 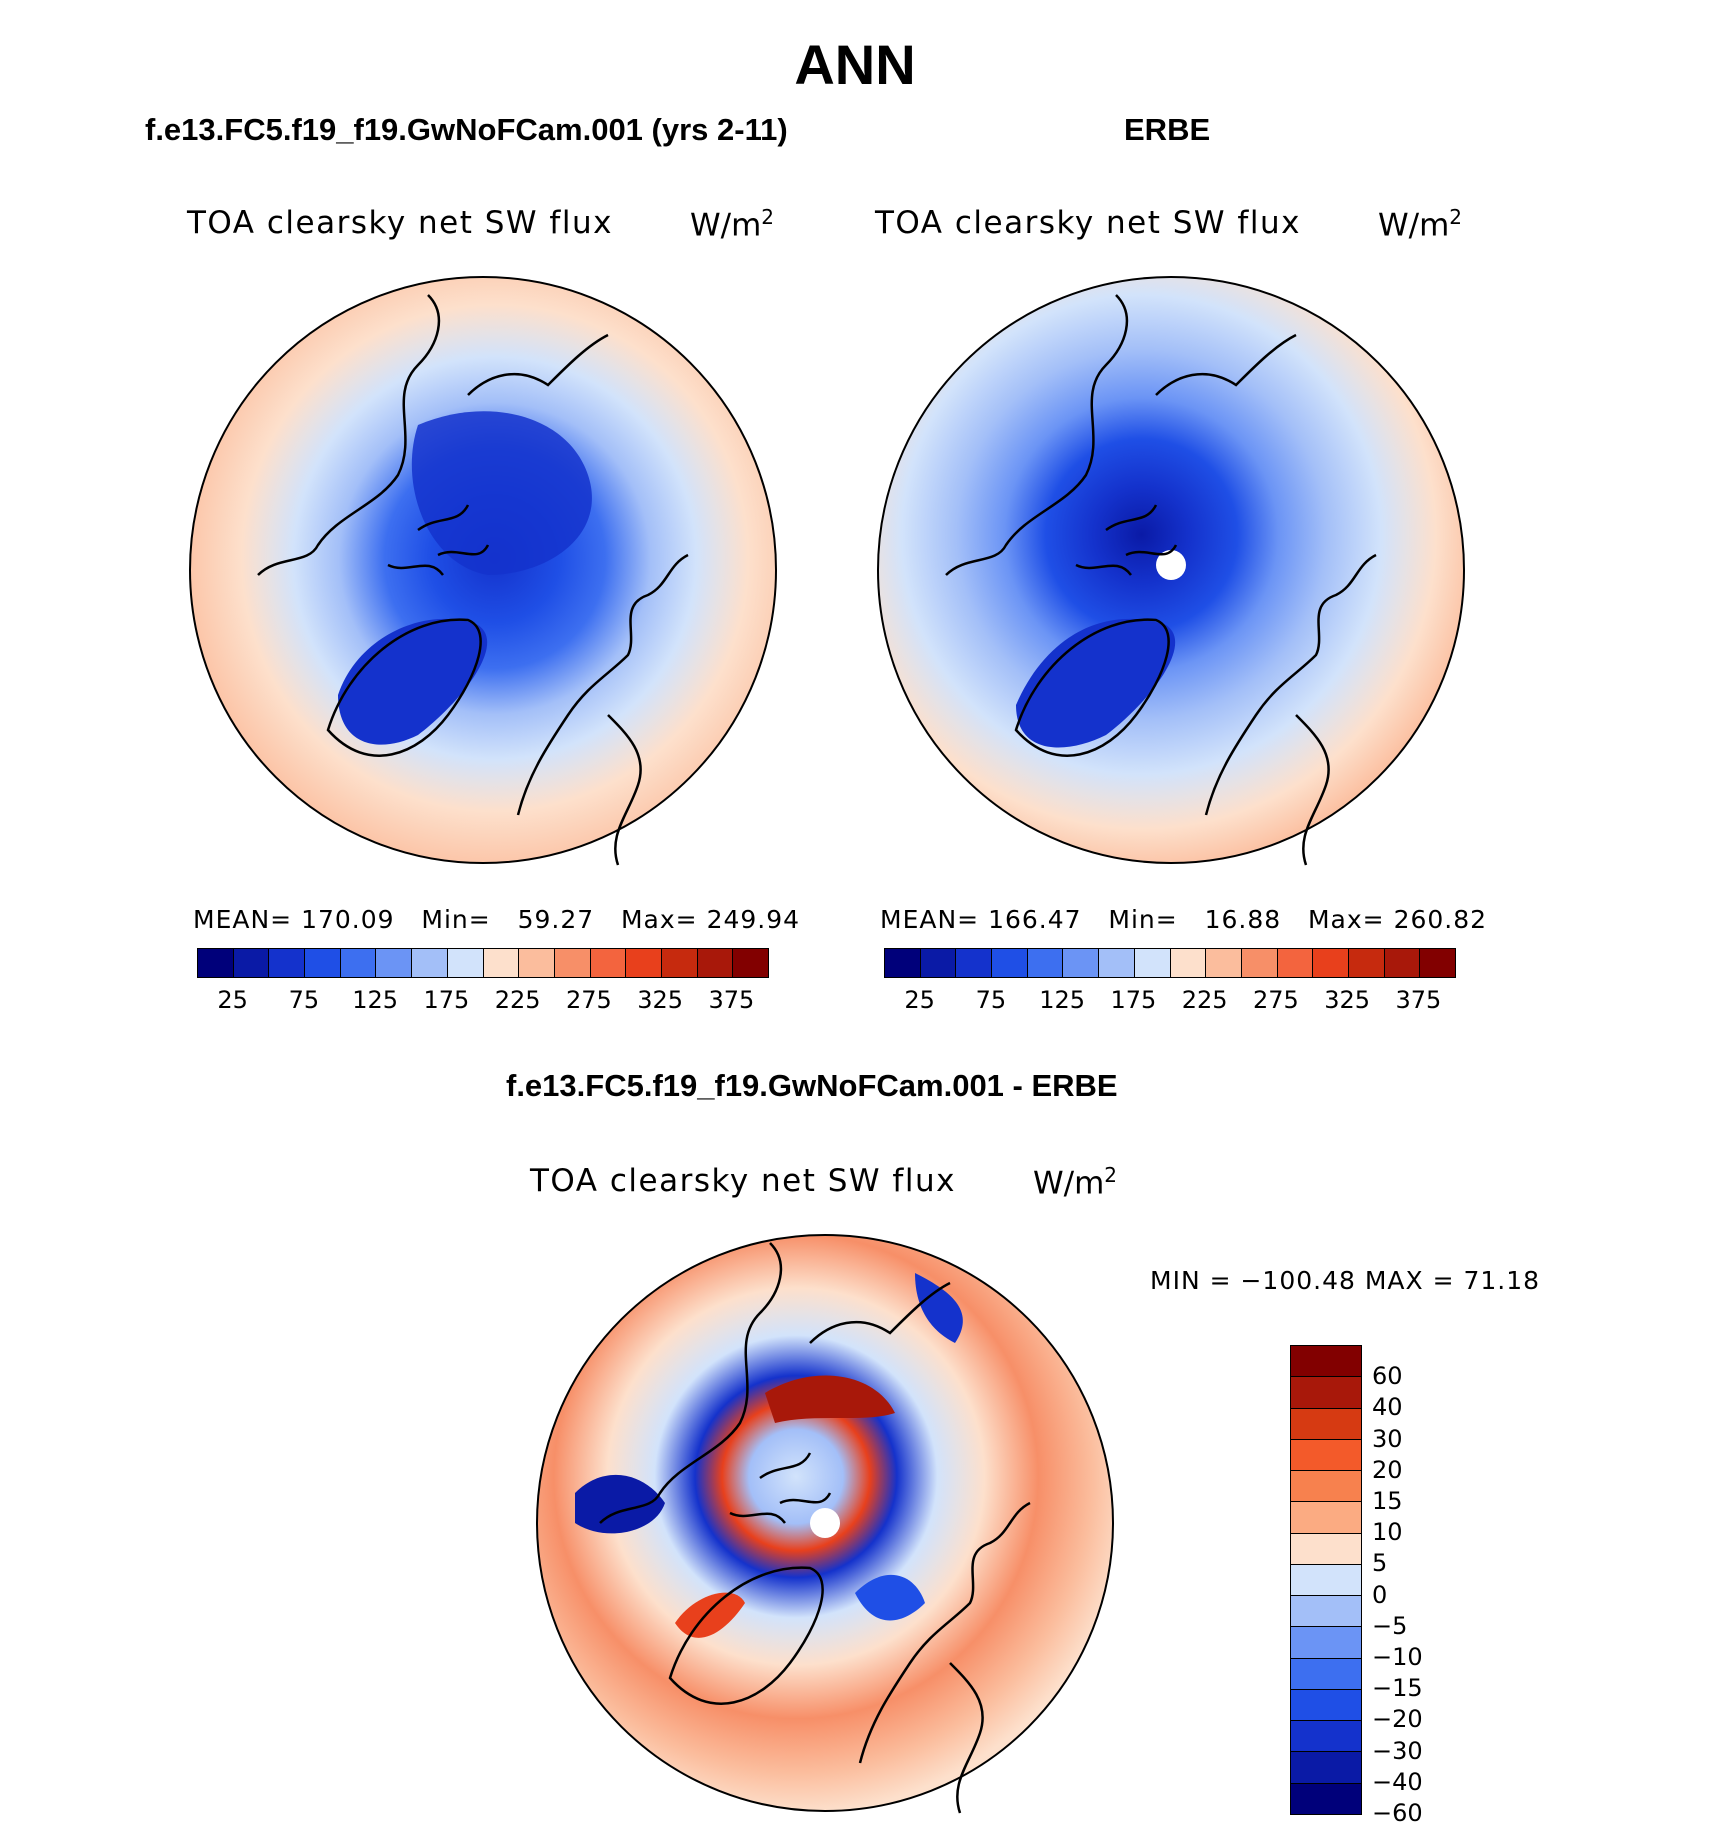 I want to click on colorbar-tick-label: 30, so click(x=1387, y=1438).